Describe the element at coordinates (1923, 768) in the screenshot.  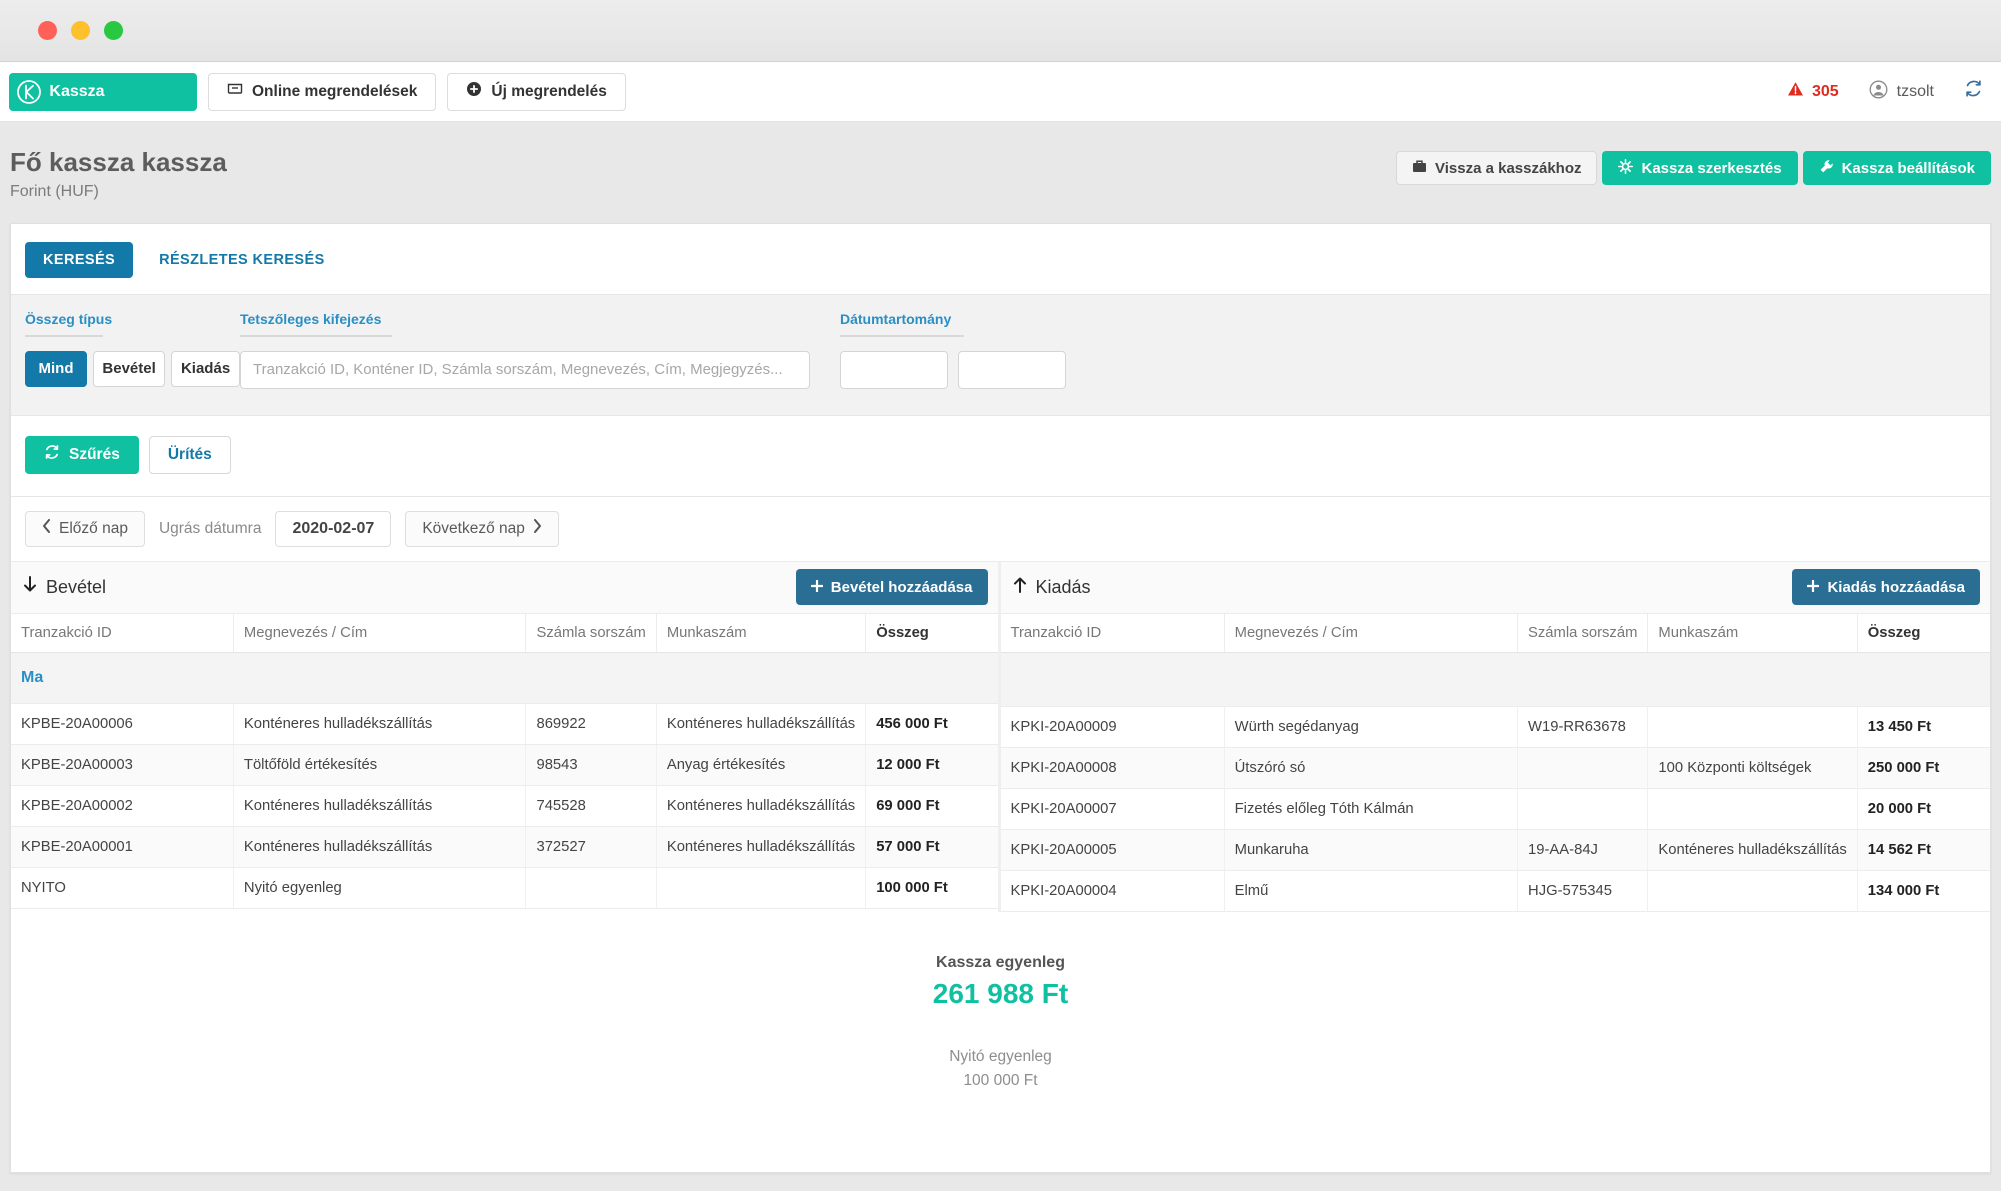
I see `cell-amount: 250 000 Ft` at that location.